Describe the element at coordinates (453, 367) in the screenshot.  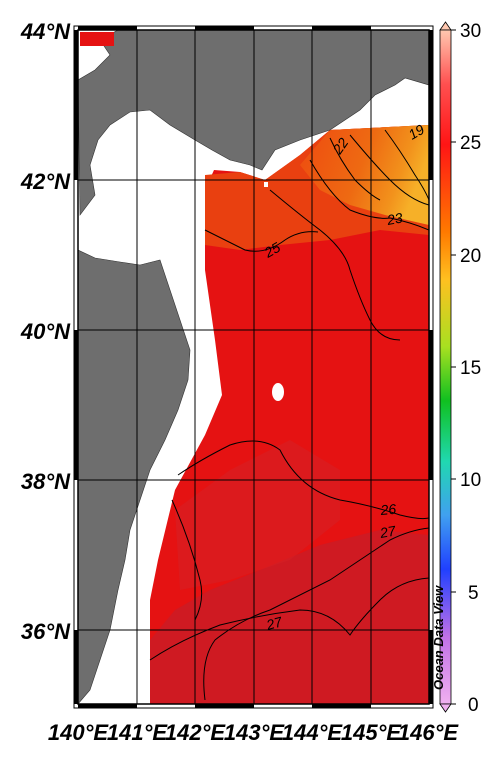
I see `colorbar-ticks` at that location.